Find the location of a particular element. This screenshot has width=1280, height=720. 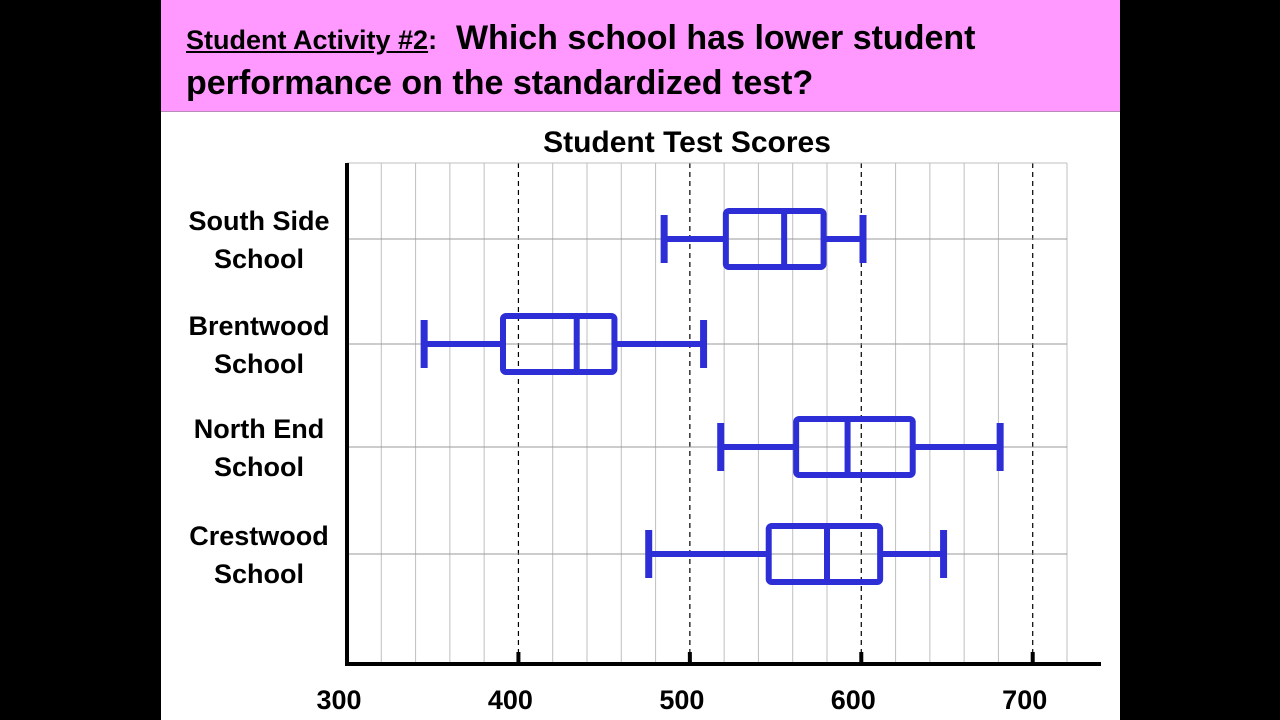

category-label-line: Crestwood is located at coordinates (259, 536).